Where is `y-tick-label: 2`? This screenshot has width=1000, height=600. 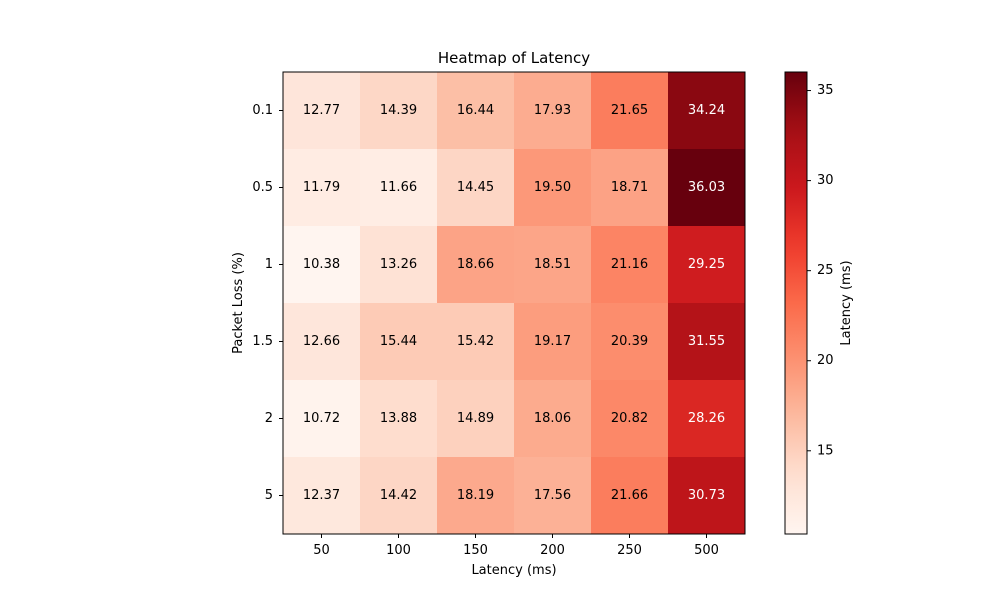 y-tick-label: 2 is located at coordinates (269, 418).